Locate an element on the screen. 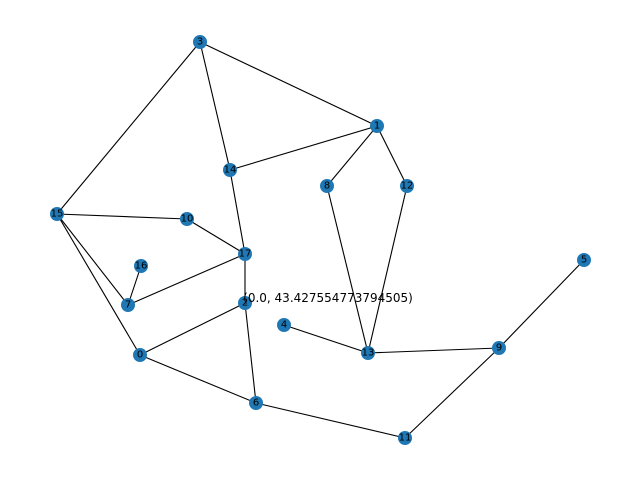 The image size is (640, 480). node-2: 2 is located at coordinates (245, 303).